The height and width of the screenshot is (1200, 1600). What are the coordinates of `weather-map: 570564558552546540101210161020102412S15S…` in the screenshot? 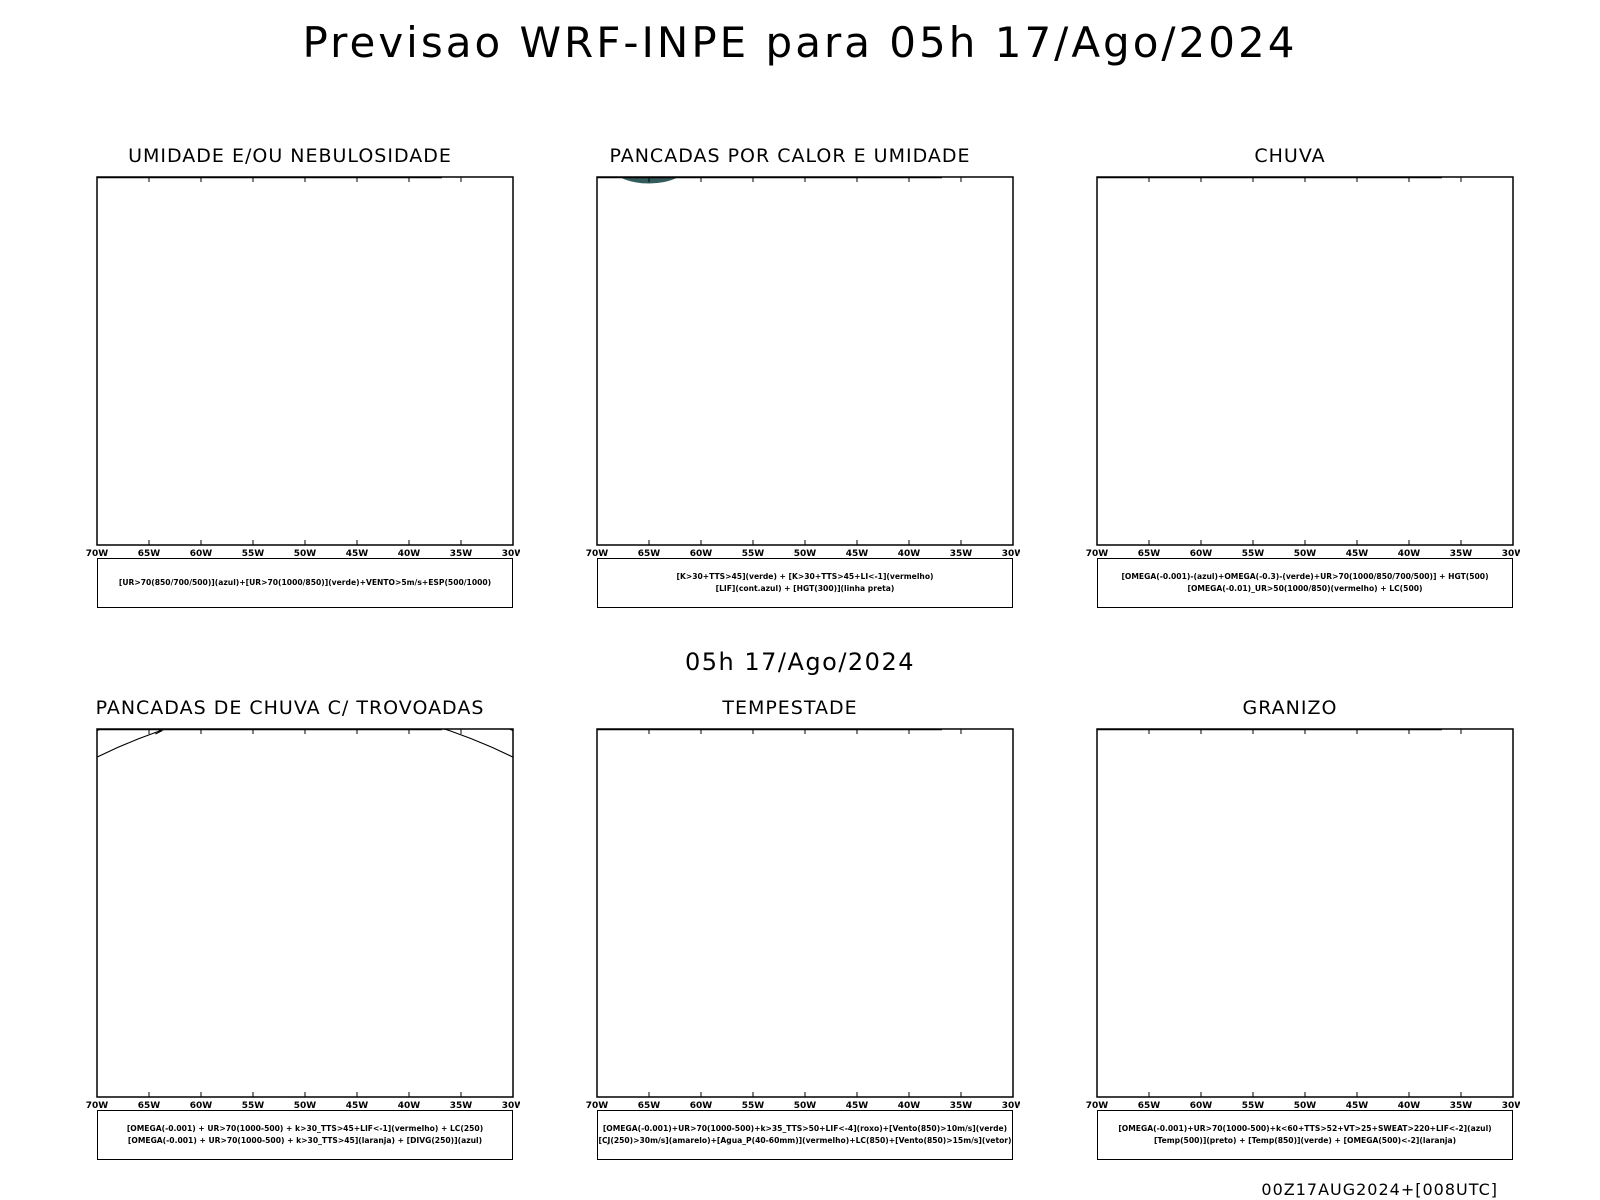 It's located at (303, 362).